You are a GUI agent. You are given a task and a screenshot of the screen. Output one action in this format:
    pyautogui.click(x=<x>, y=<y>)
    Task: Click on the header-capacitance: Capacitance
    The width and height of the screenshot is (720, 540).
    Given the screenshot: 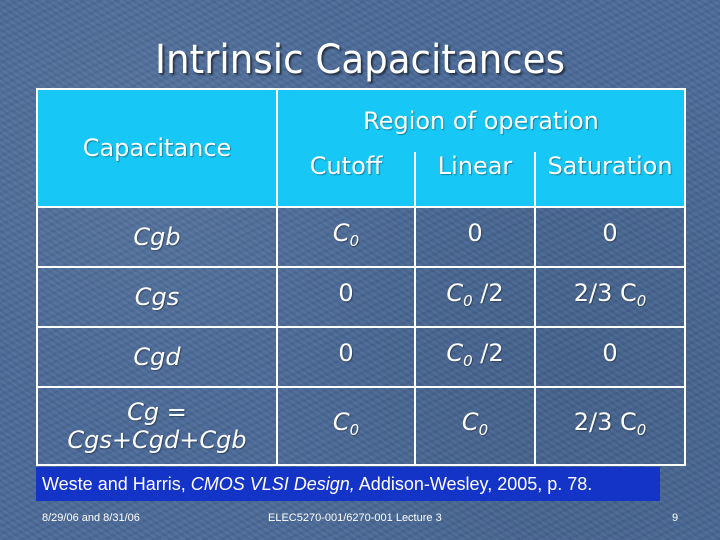 What is the action you would take?
    pyautogui.click(x=157, y=148)
    